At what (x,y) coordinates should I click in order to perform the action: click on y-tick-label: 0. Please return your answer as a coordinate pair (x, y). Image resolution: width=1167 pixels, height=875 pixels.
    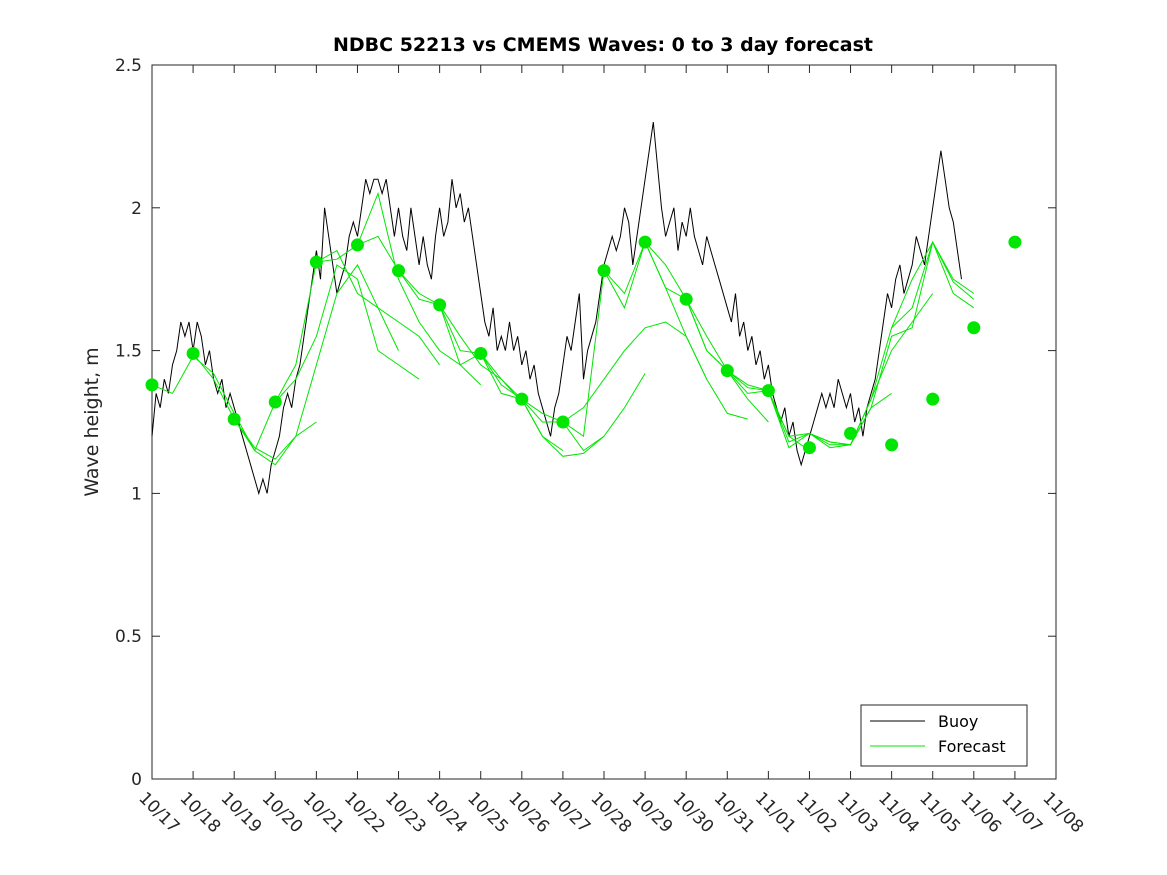
    Looking at the image, I should click on (136, 780).